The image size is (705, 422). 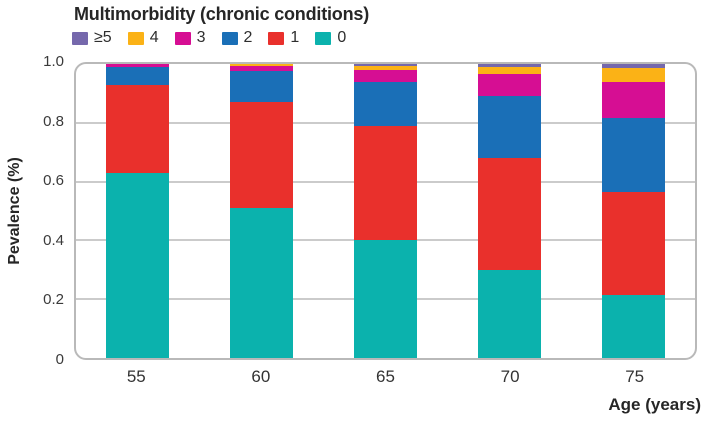 I want to click on y-tick-label: 0.4, so click(x=53, y=240).